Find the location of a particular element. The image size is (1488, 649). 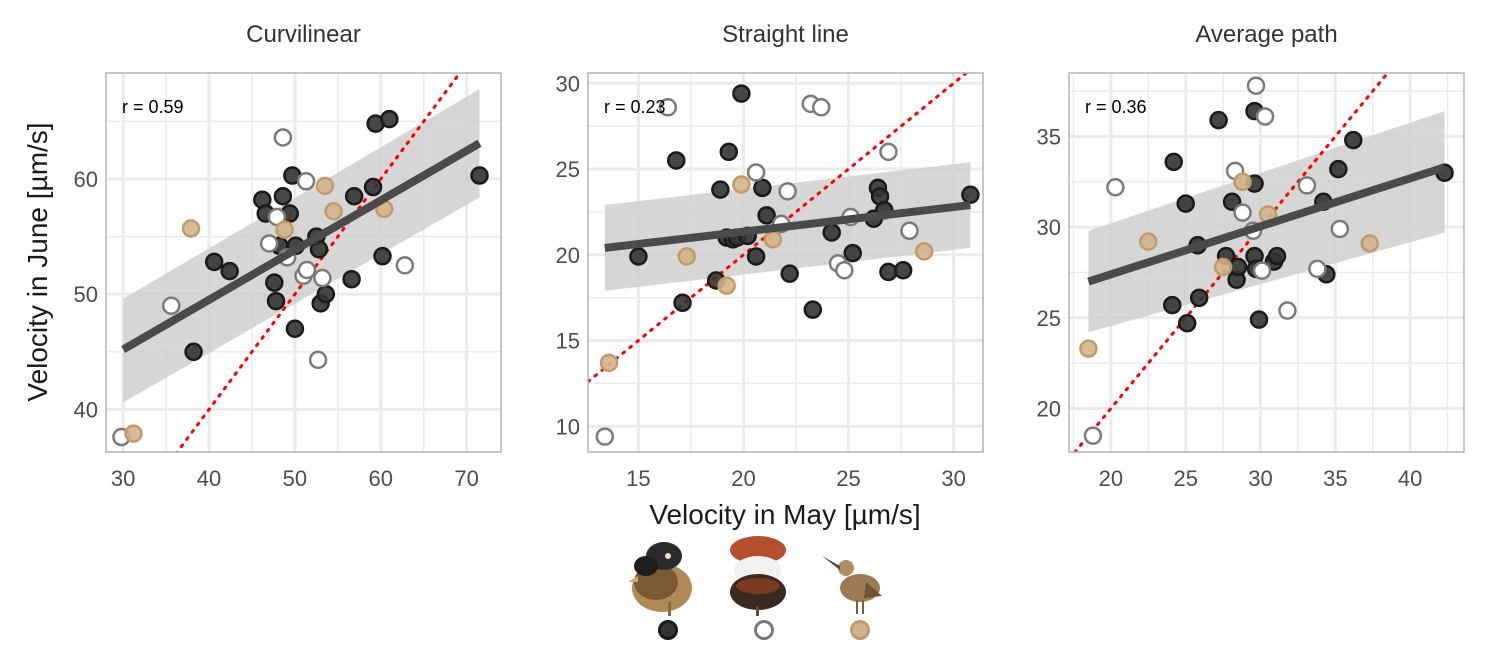

correlation-label: r = 0.23 is located at coordinates (635, 107).